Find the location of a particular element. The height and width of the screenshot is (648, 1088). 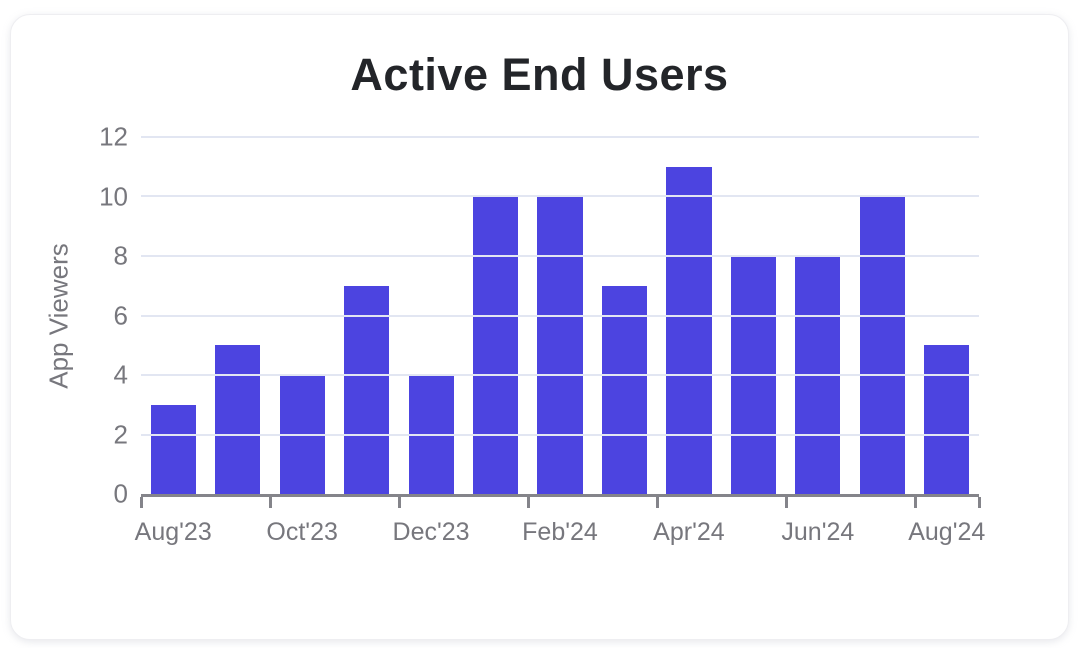

bar-Feb'24 is located at coordinates (560, 345).